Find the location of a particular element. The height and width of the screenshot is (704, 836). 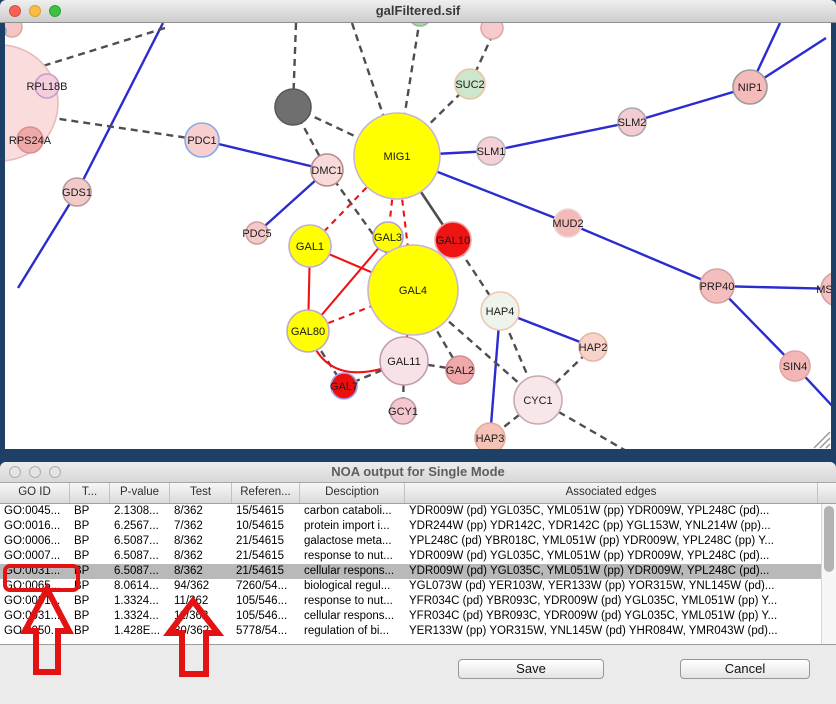

table-cell: 11/362 is located at coordinates (191, 601).